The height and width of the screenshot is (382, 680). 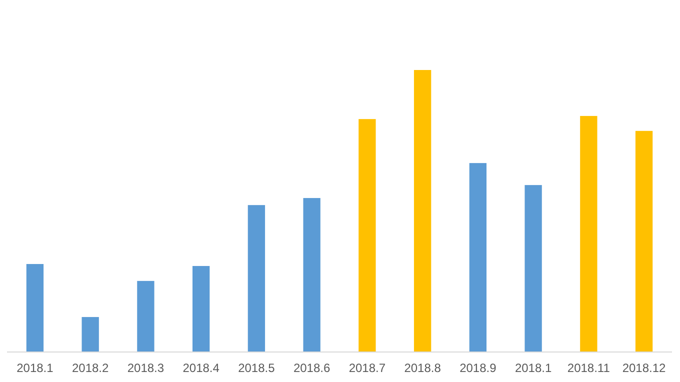 What do you see at coordinates (644, 368) in the screenshot?
I see `x-tick-label: 2018.12` at bounding box center [644, 368].